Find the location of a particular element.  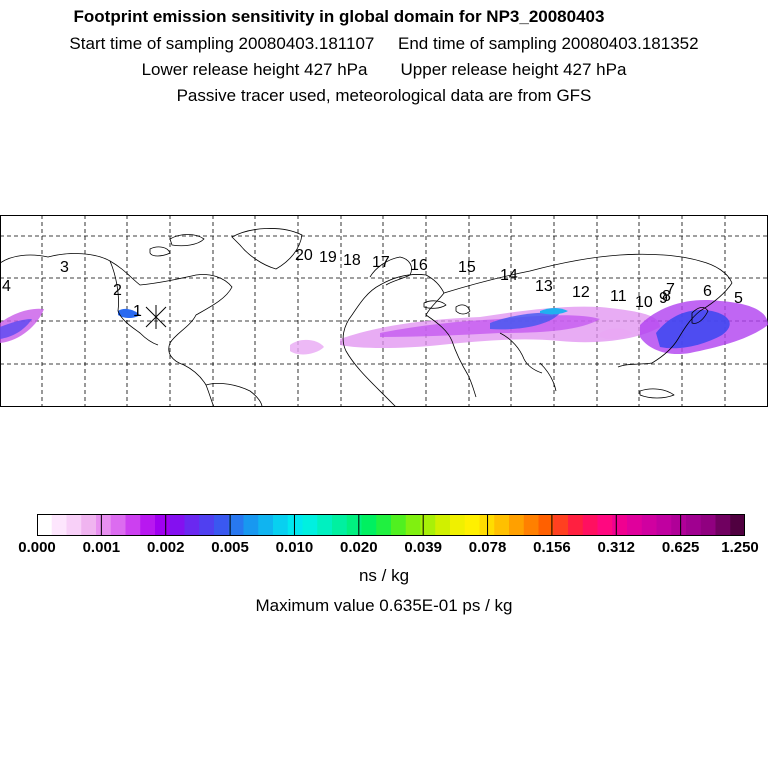

colorbar-tick-lines is located at coordinates (391, 525).